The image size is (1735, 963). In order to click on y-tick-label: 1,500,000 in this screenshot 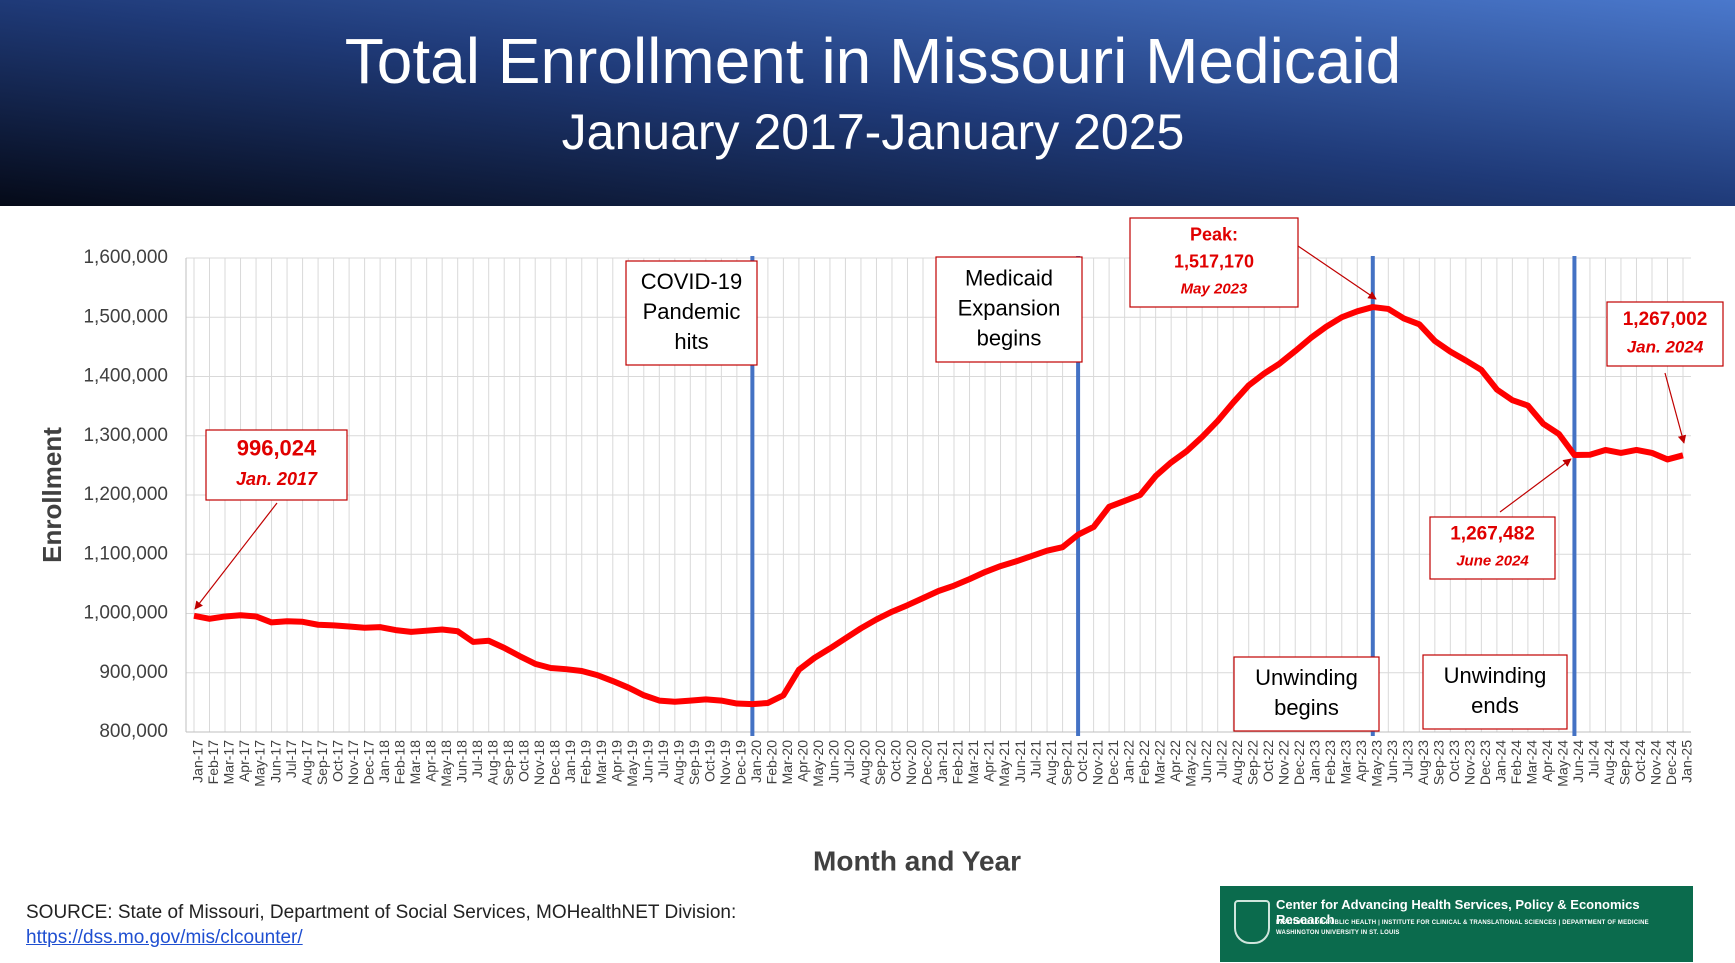, I will do `click(125, 316)`.